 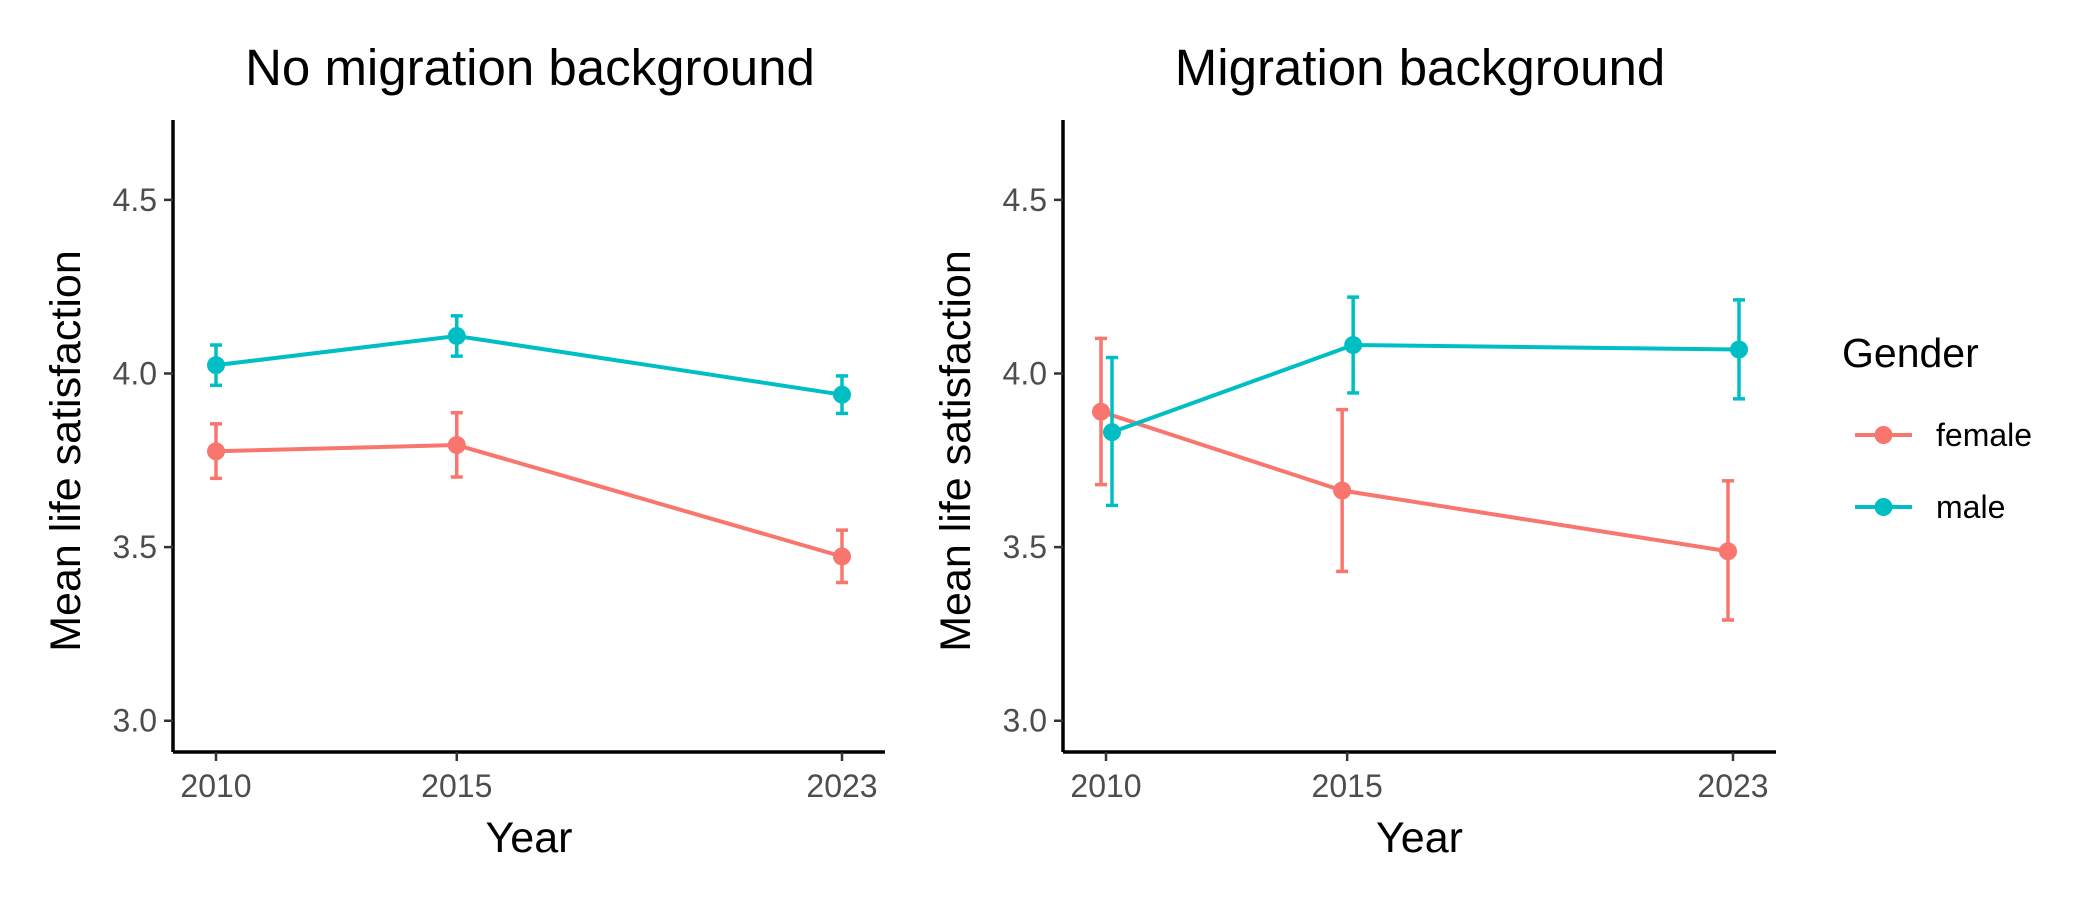 I want to click on legend-label-male: male, so click(x=1970, y=507).